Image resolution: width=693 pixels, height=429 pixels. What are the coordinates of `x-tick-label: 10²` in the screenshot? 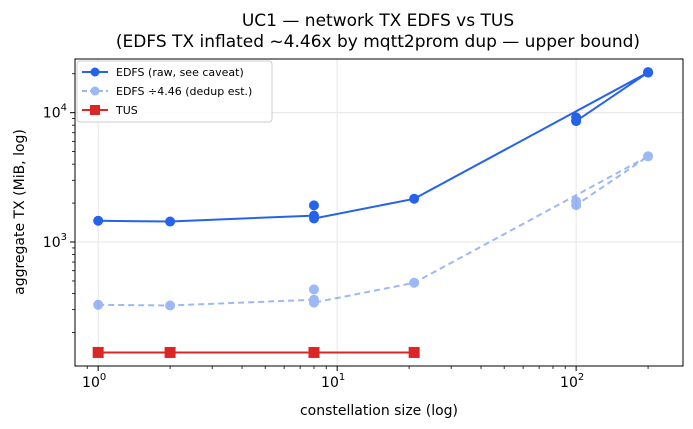 It's located at (572, 381).